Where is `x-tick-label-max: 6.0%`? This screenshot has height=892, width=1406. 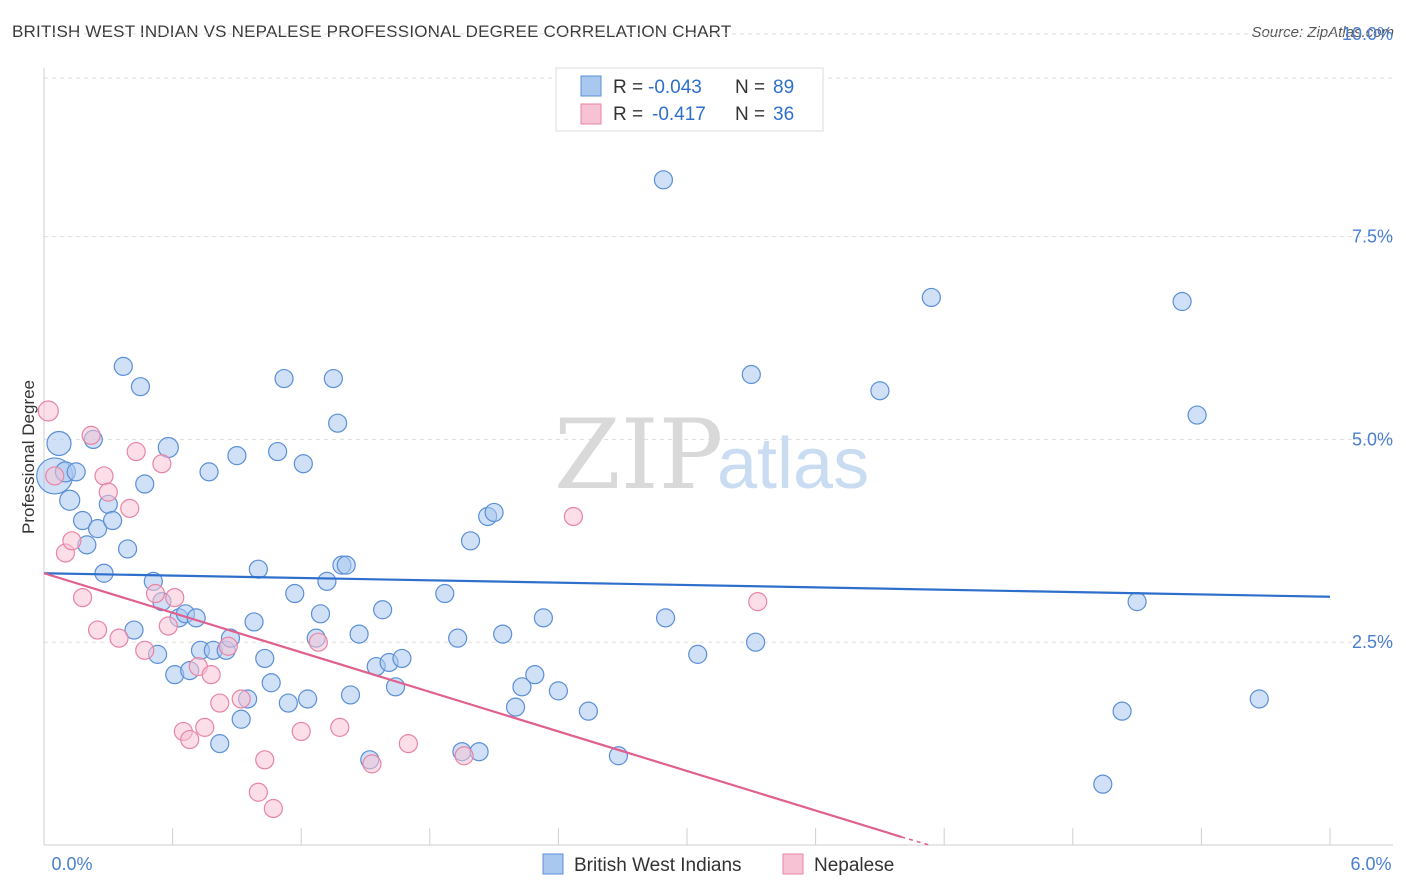
x-tick-label-max: 6.0% is located at coordinates (1370, 864).